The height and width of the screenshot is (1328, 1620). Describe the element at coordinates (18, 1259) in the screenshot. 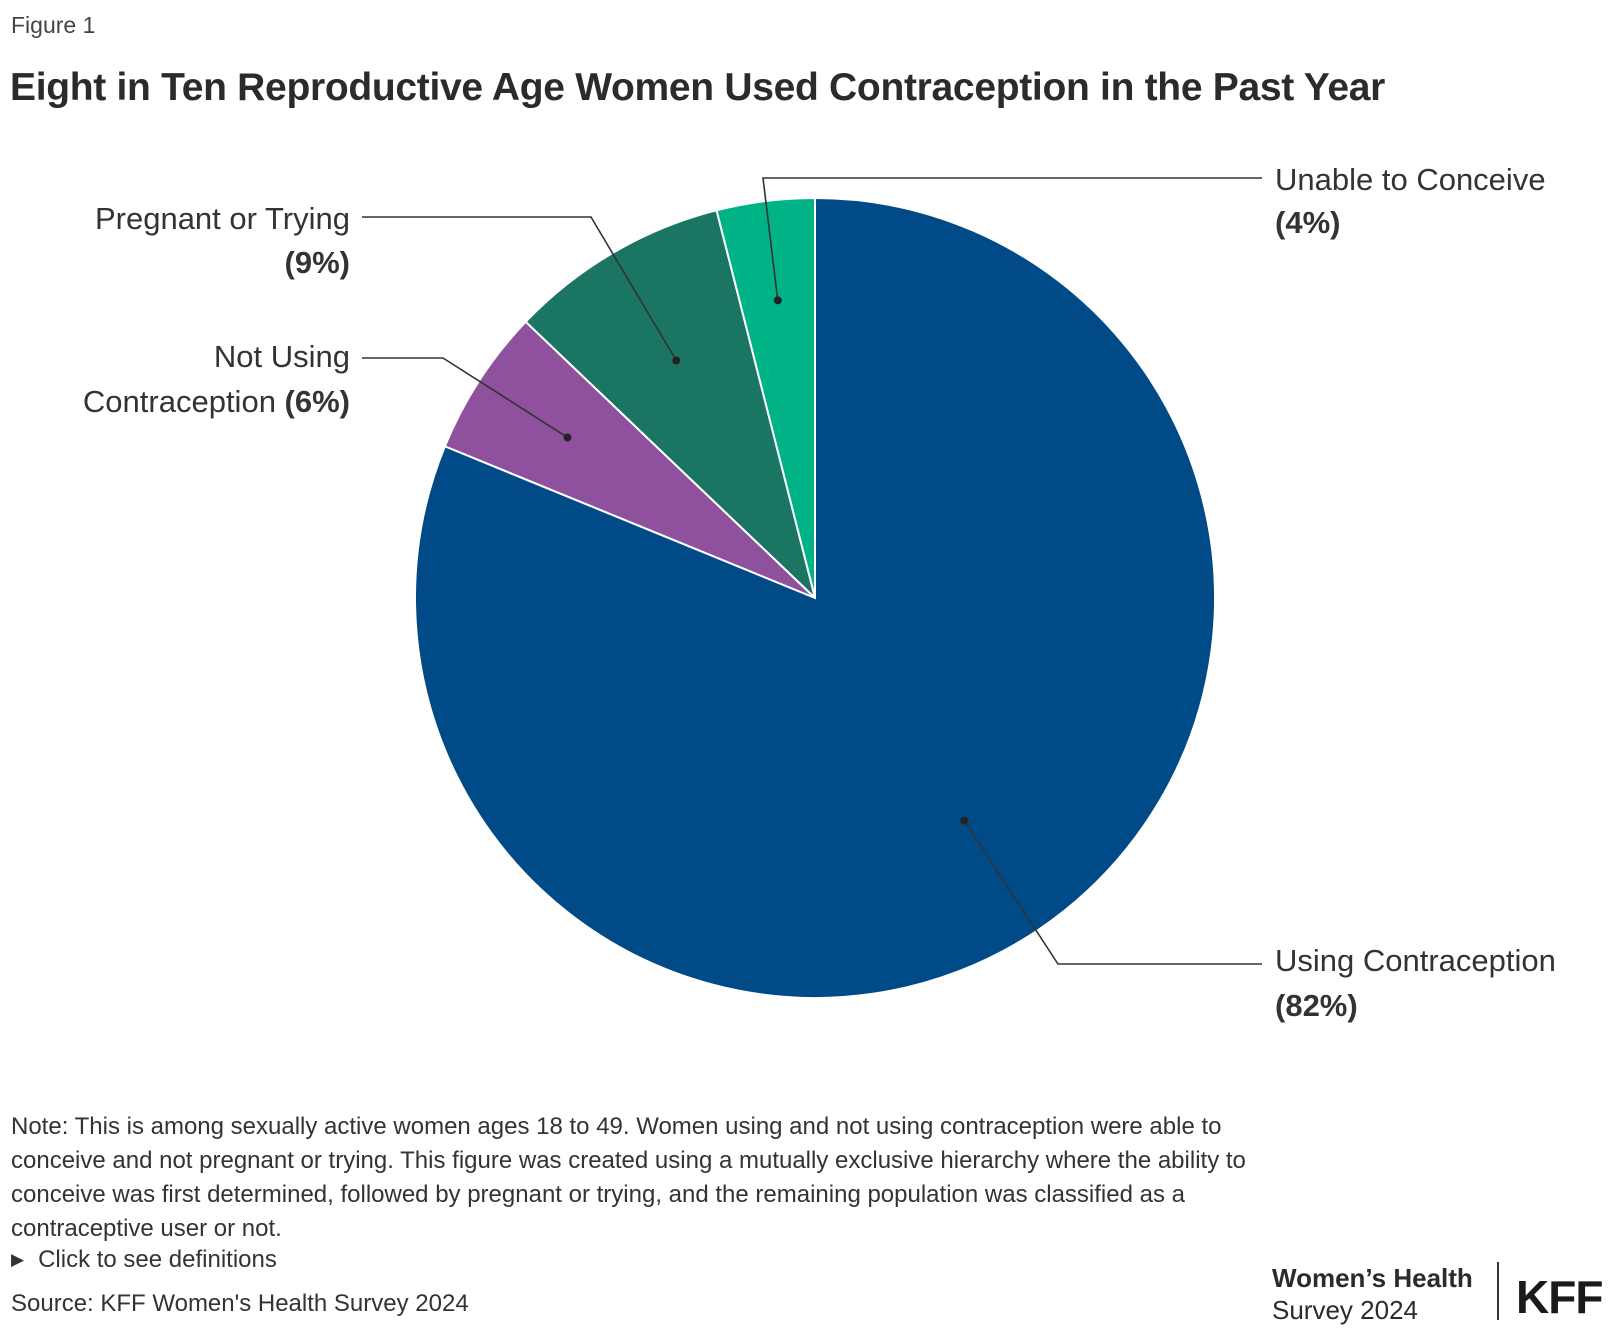

I see `triangle-right-icon: ▶` at that location.